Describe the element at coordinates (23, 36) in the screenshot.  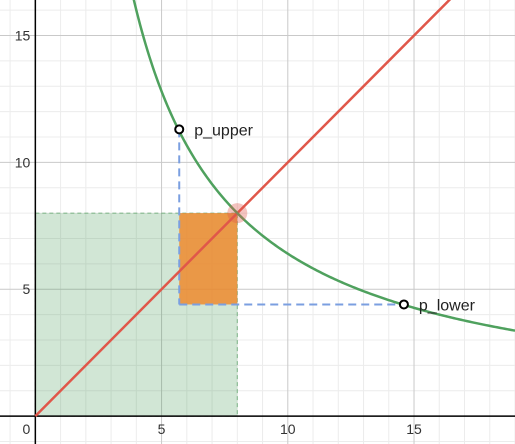
I see `y-tick-label: 15` at that location.